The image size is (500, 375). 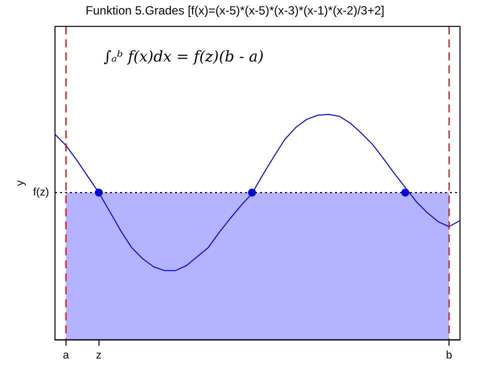 I want to click on y-axis-title: y, so click(x=20, y=183).